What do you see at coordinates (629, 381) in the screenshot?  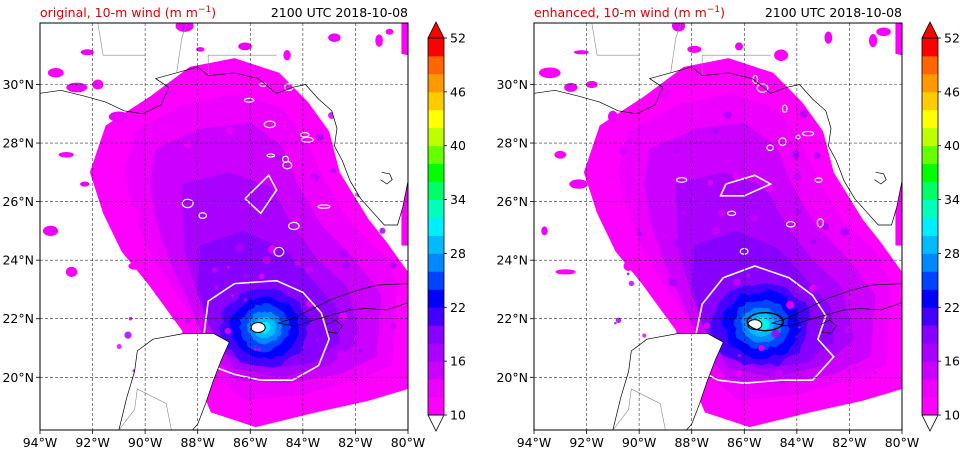 I see `land-yucatan-fill` at bounding box center [629, 381].